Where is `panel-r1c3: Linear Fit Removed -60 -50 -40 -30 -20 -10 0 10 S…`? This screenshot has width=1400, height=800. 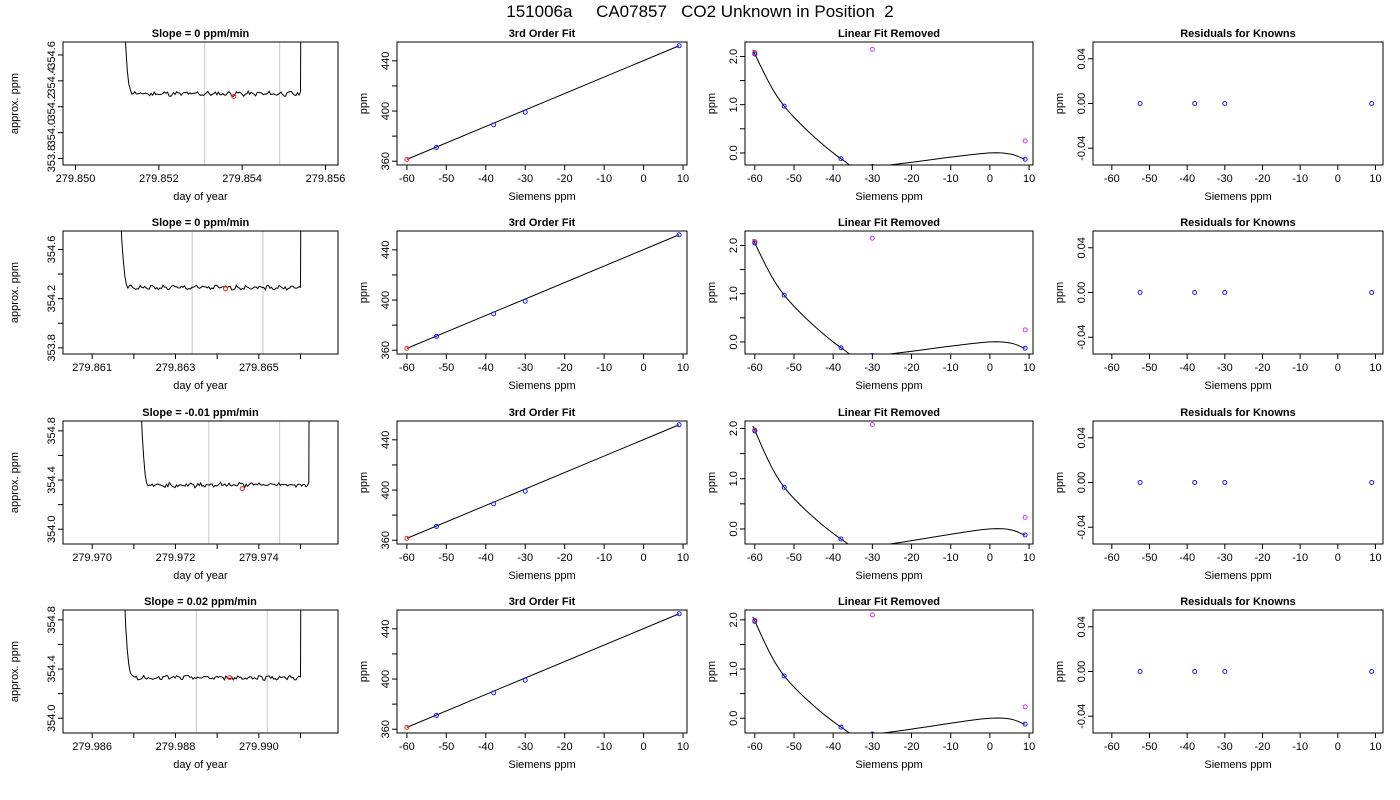
panel-r1c3: Linear Fit Removed -60 -50 -40 -30 -20 -10 0 10 S… is located at coordinates (870, 115).